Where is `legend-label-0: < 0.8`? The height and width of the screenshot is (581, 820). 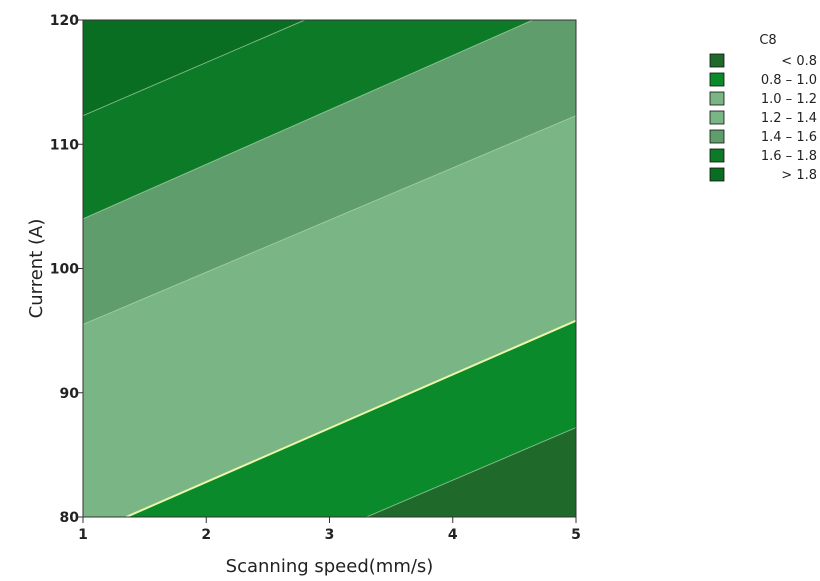
legend-label-0: < 0.8 is located at coordinates (799, 61).